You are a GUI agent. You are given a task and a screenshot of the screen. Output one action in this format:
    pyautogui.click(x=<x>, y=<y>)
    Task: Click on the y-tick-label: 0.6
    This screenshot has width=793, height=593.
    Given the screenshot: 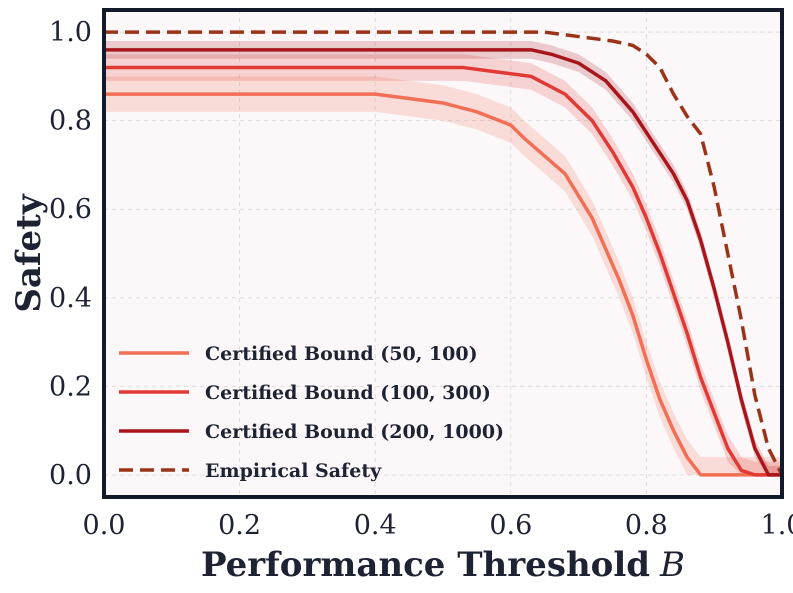 What is the action you would take?
    pyautogui.click(x=70, y=209)
    